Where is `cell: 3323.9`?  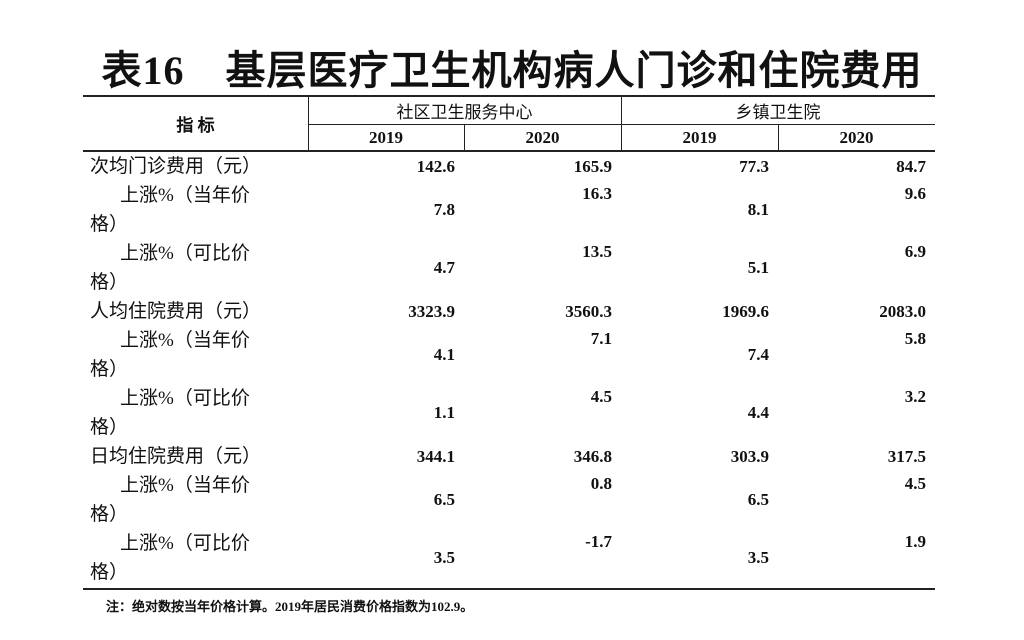
cell: 3323.9 is located at coordinates (431, 311).